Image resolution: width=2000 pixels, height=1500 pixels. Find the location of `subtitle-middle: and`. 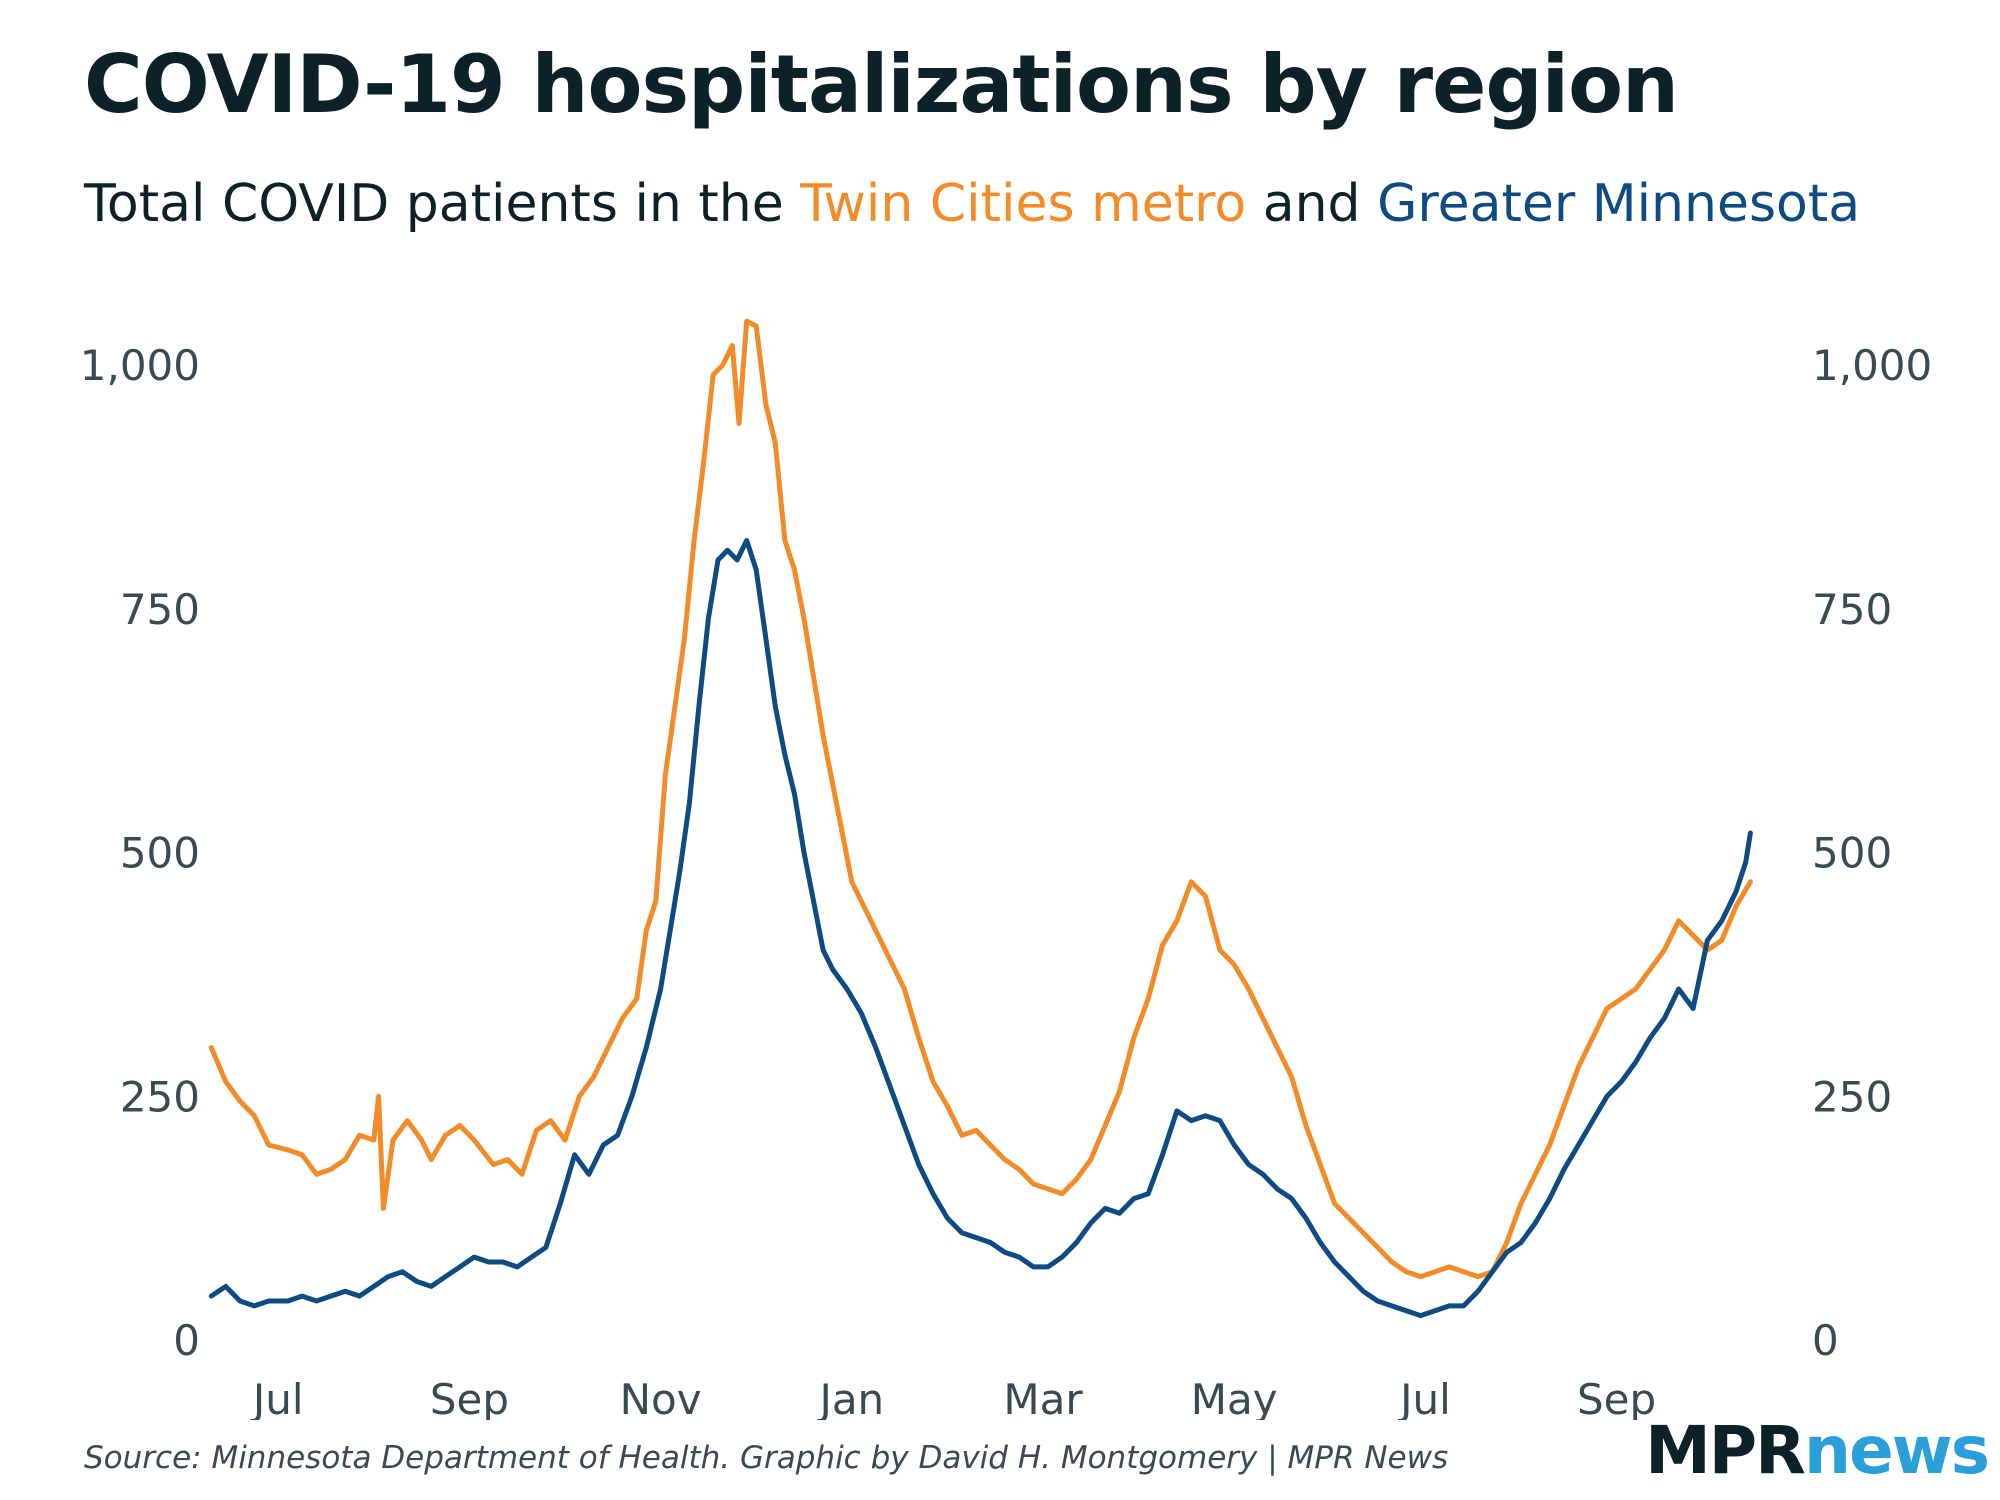

subtitle-middle: and is located at coordinates (1312, 204).